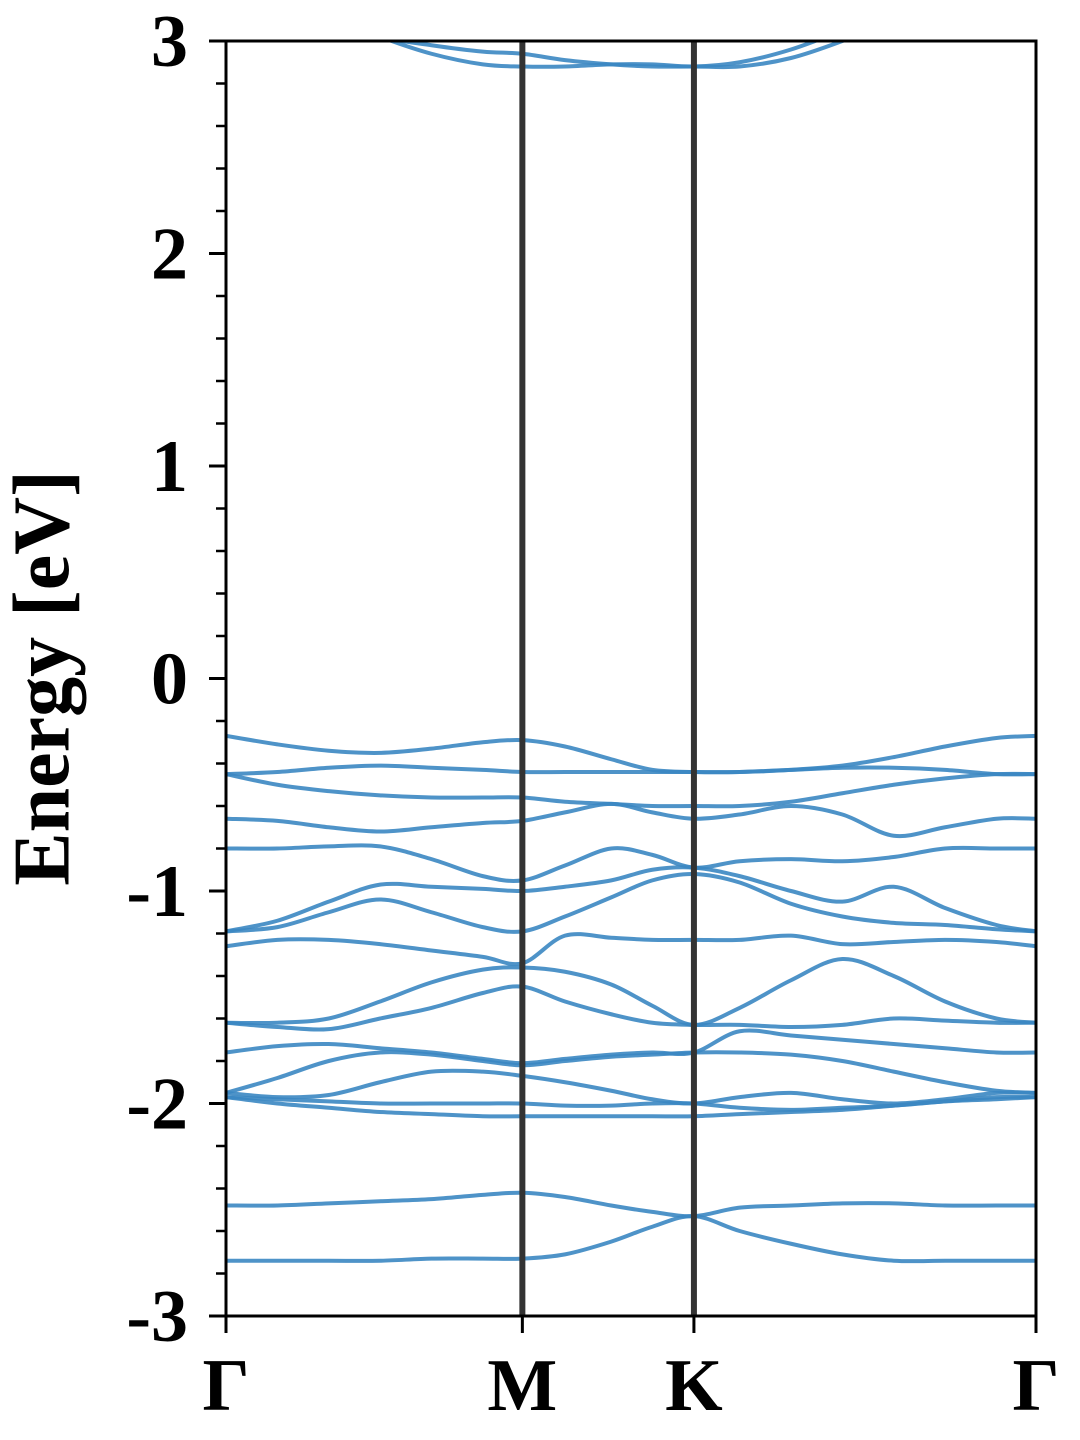 The width and height of the screenshot is (1080, 1440). I want to click on x-tick-label: K, so click(694, 1386).